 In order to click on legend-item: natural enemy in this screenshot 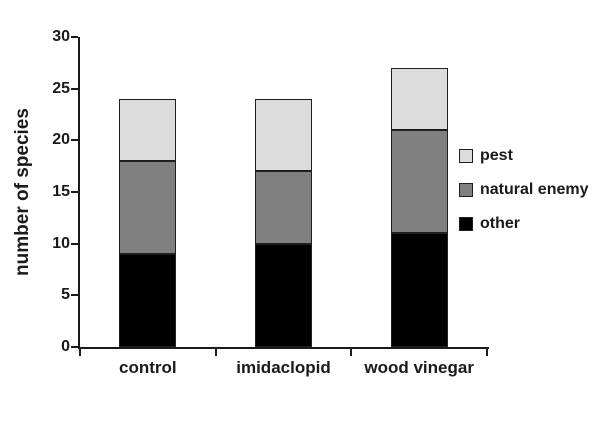, I will do `click(523, 190)`.